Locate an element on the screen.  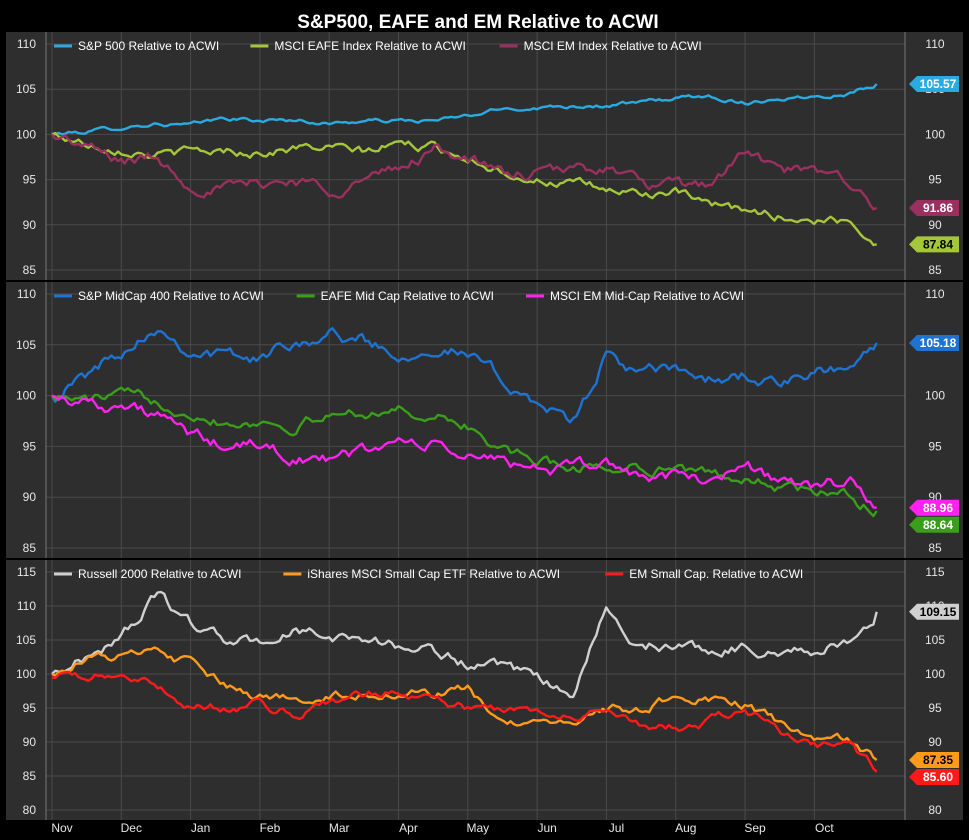
last-value-label: 88.64 is located at coordinates (938, 525).